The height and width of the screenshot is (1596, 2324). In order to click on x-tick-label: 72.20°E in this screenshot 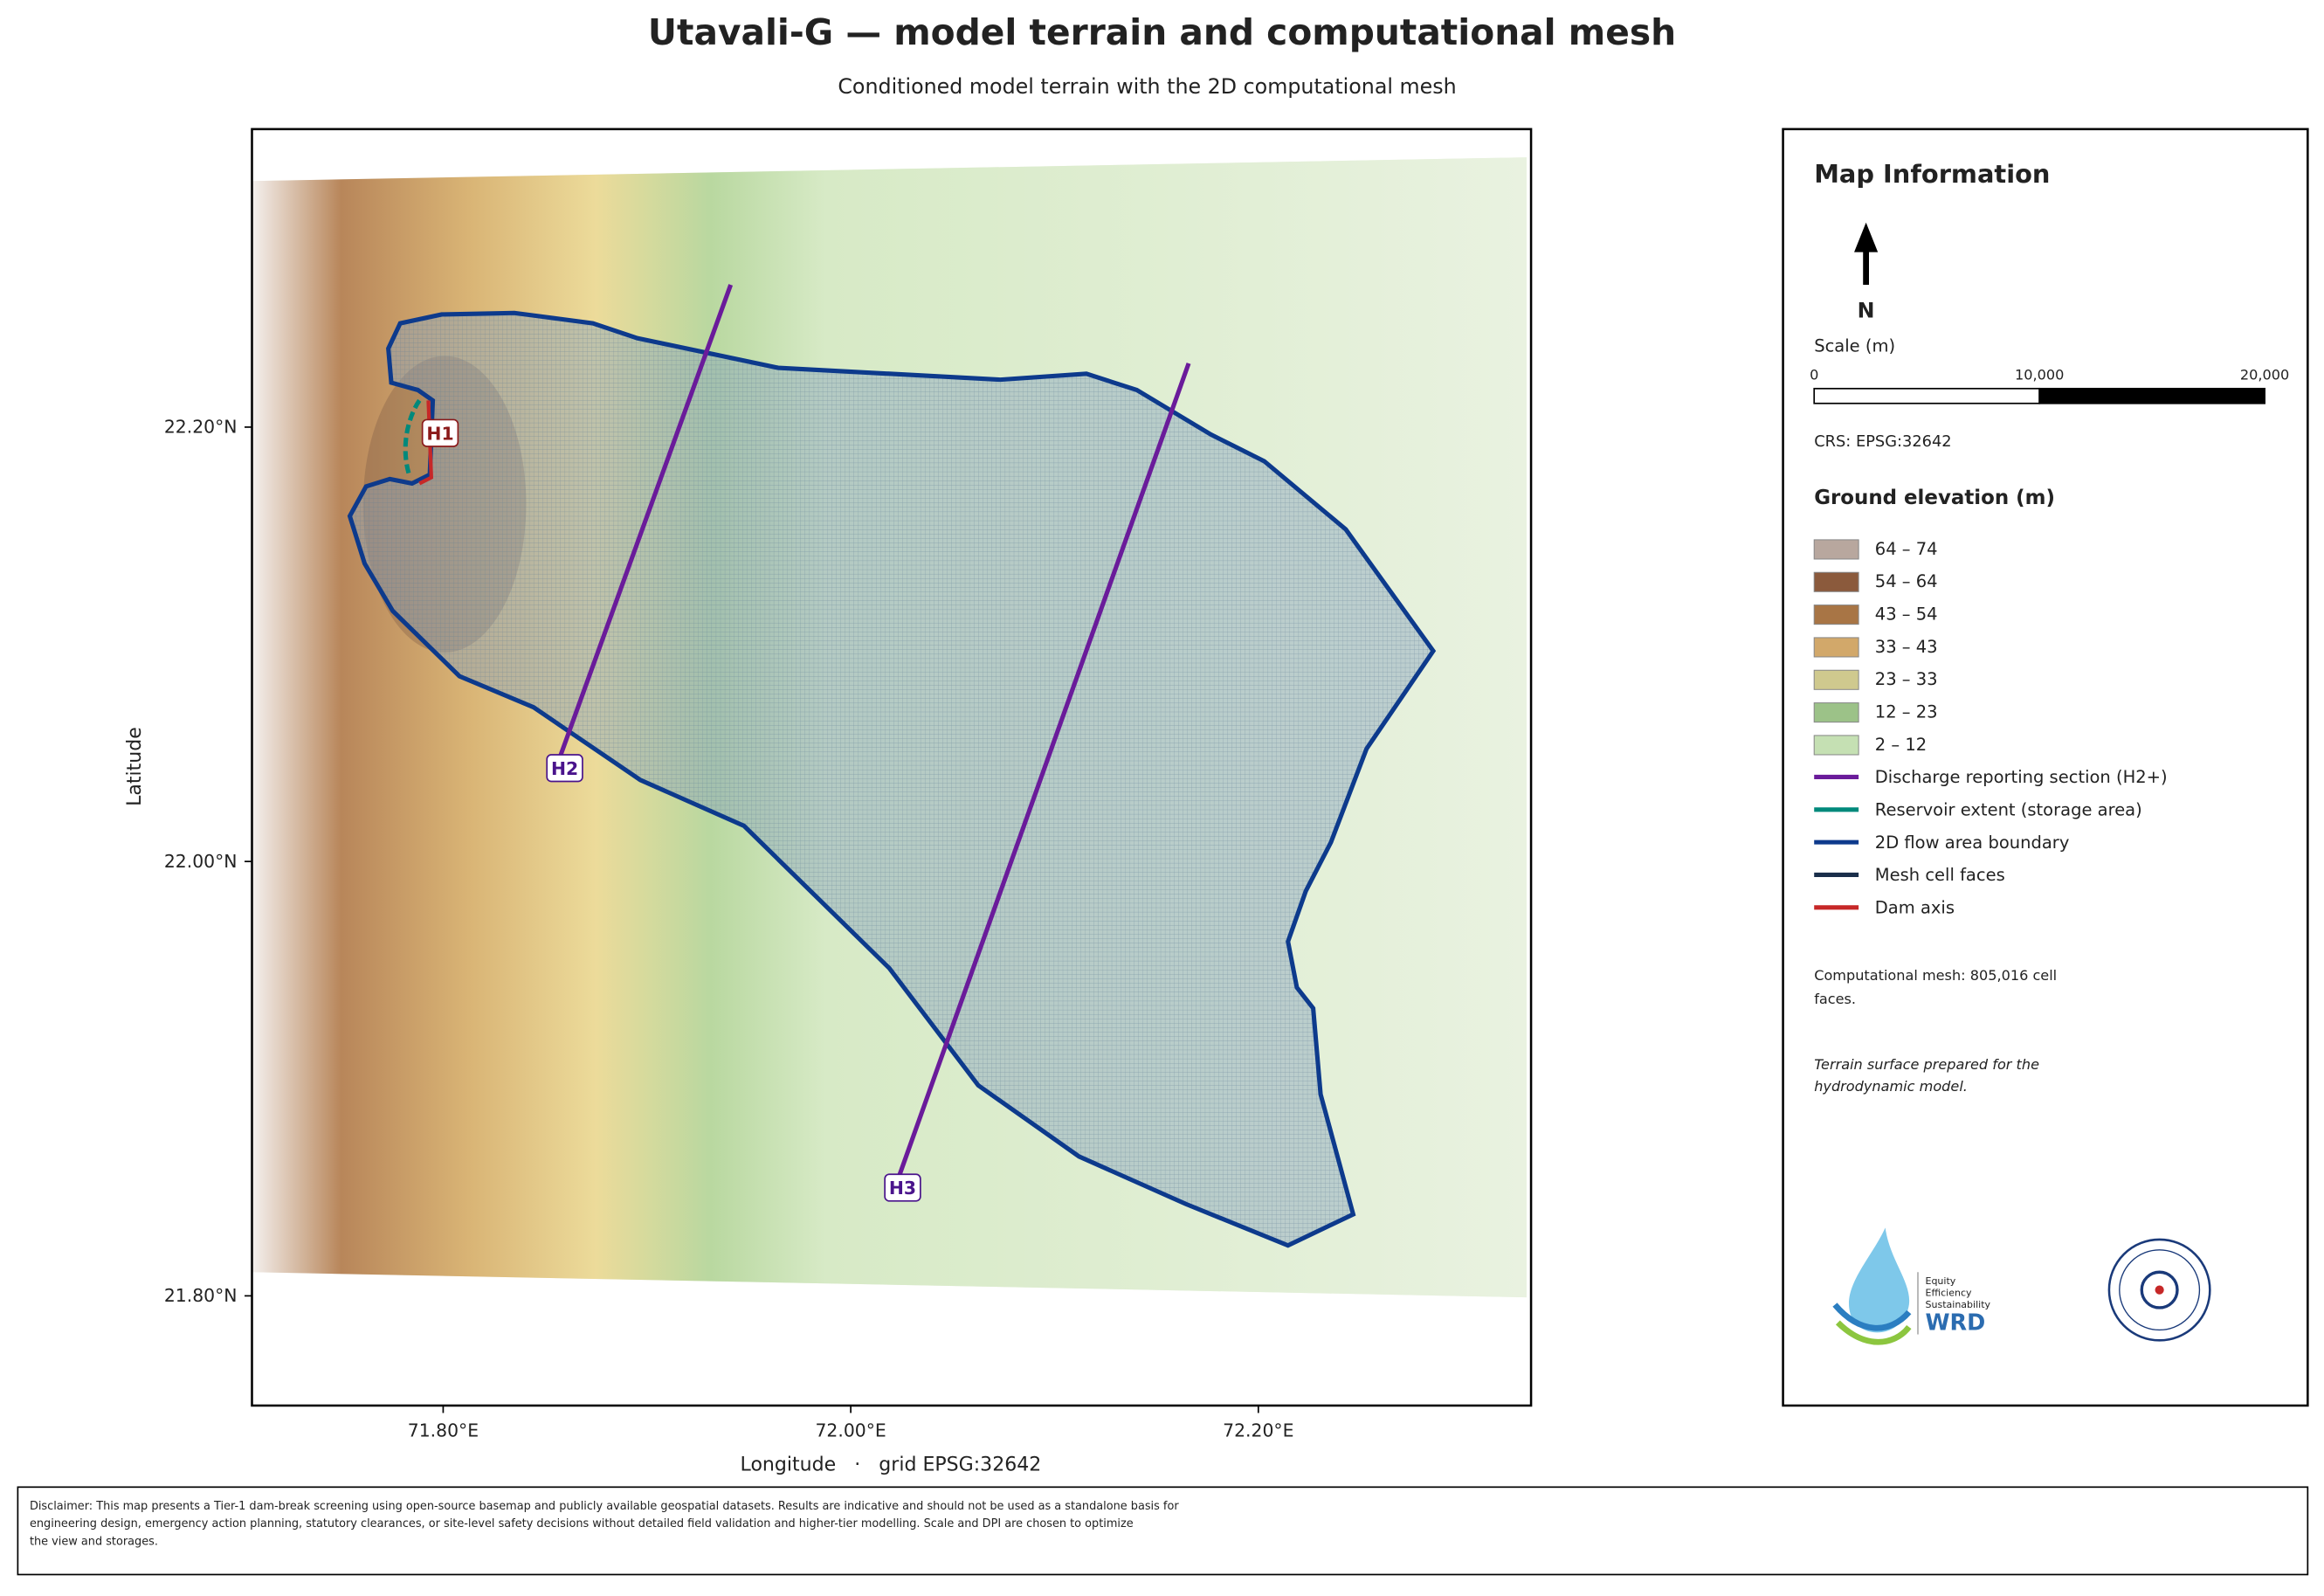, I will do `click(1258, 1430)`.